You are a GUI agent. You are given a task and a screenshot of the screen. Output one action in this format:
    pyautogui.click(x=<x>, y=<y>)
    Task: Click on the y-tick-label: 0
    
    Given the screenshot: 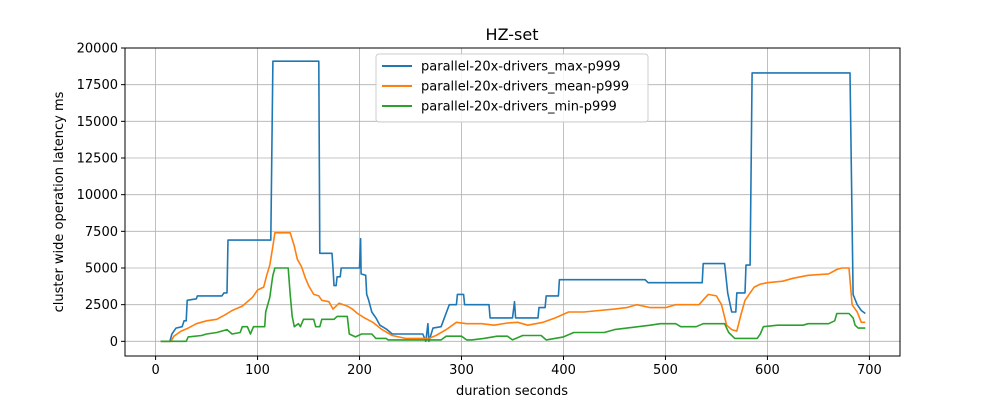 What is the action you would take?
    pyautogui.click(x=114, y=342)
    